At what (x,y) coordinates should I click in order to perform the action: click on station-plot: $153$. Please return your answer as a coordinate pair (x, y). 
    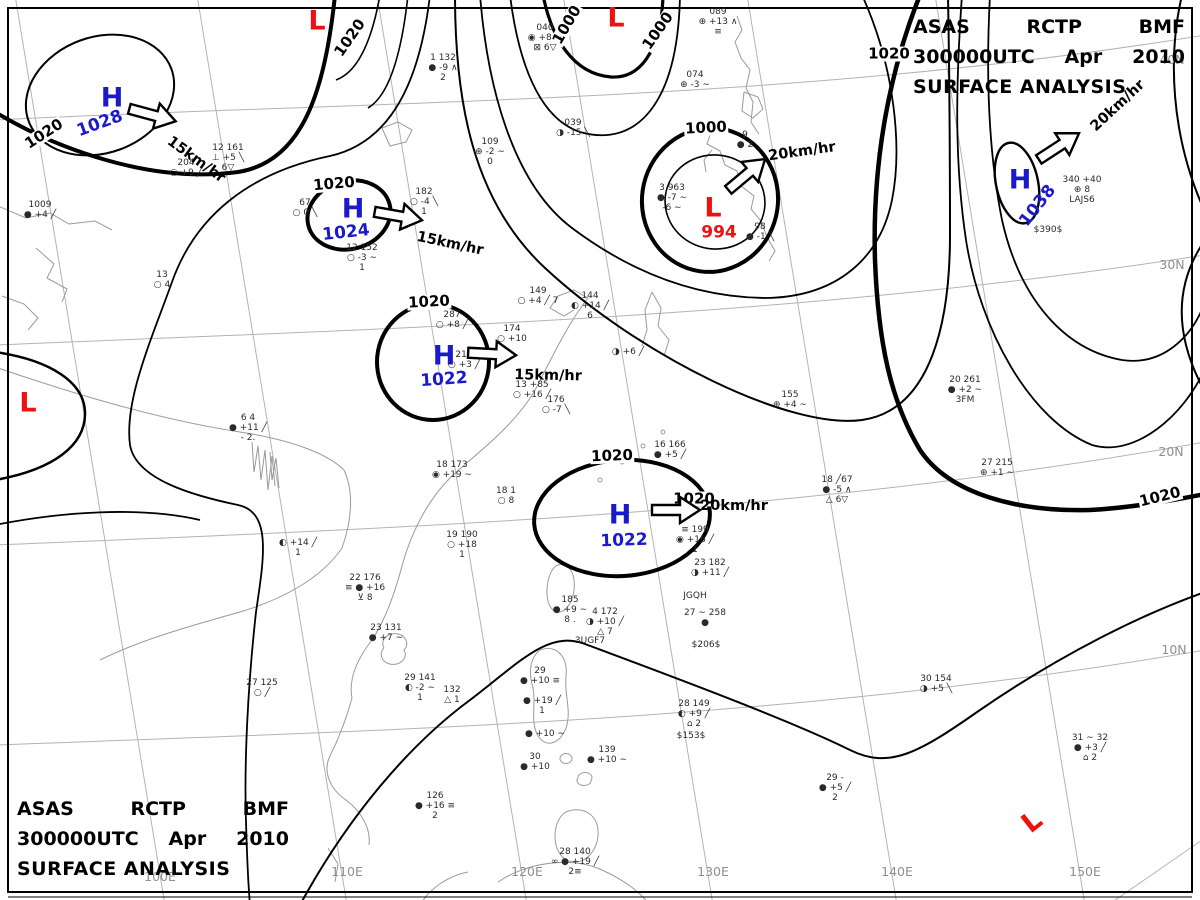
    Looking at the image, I should click on (691, 735).